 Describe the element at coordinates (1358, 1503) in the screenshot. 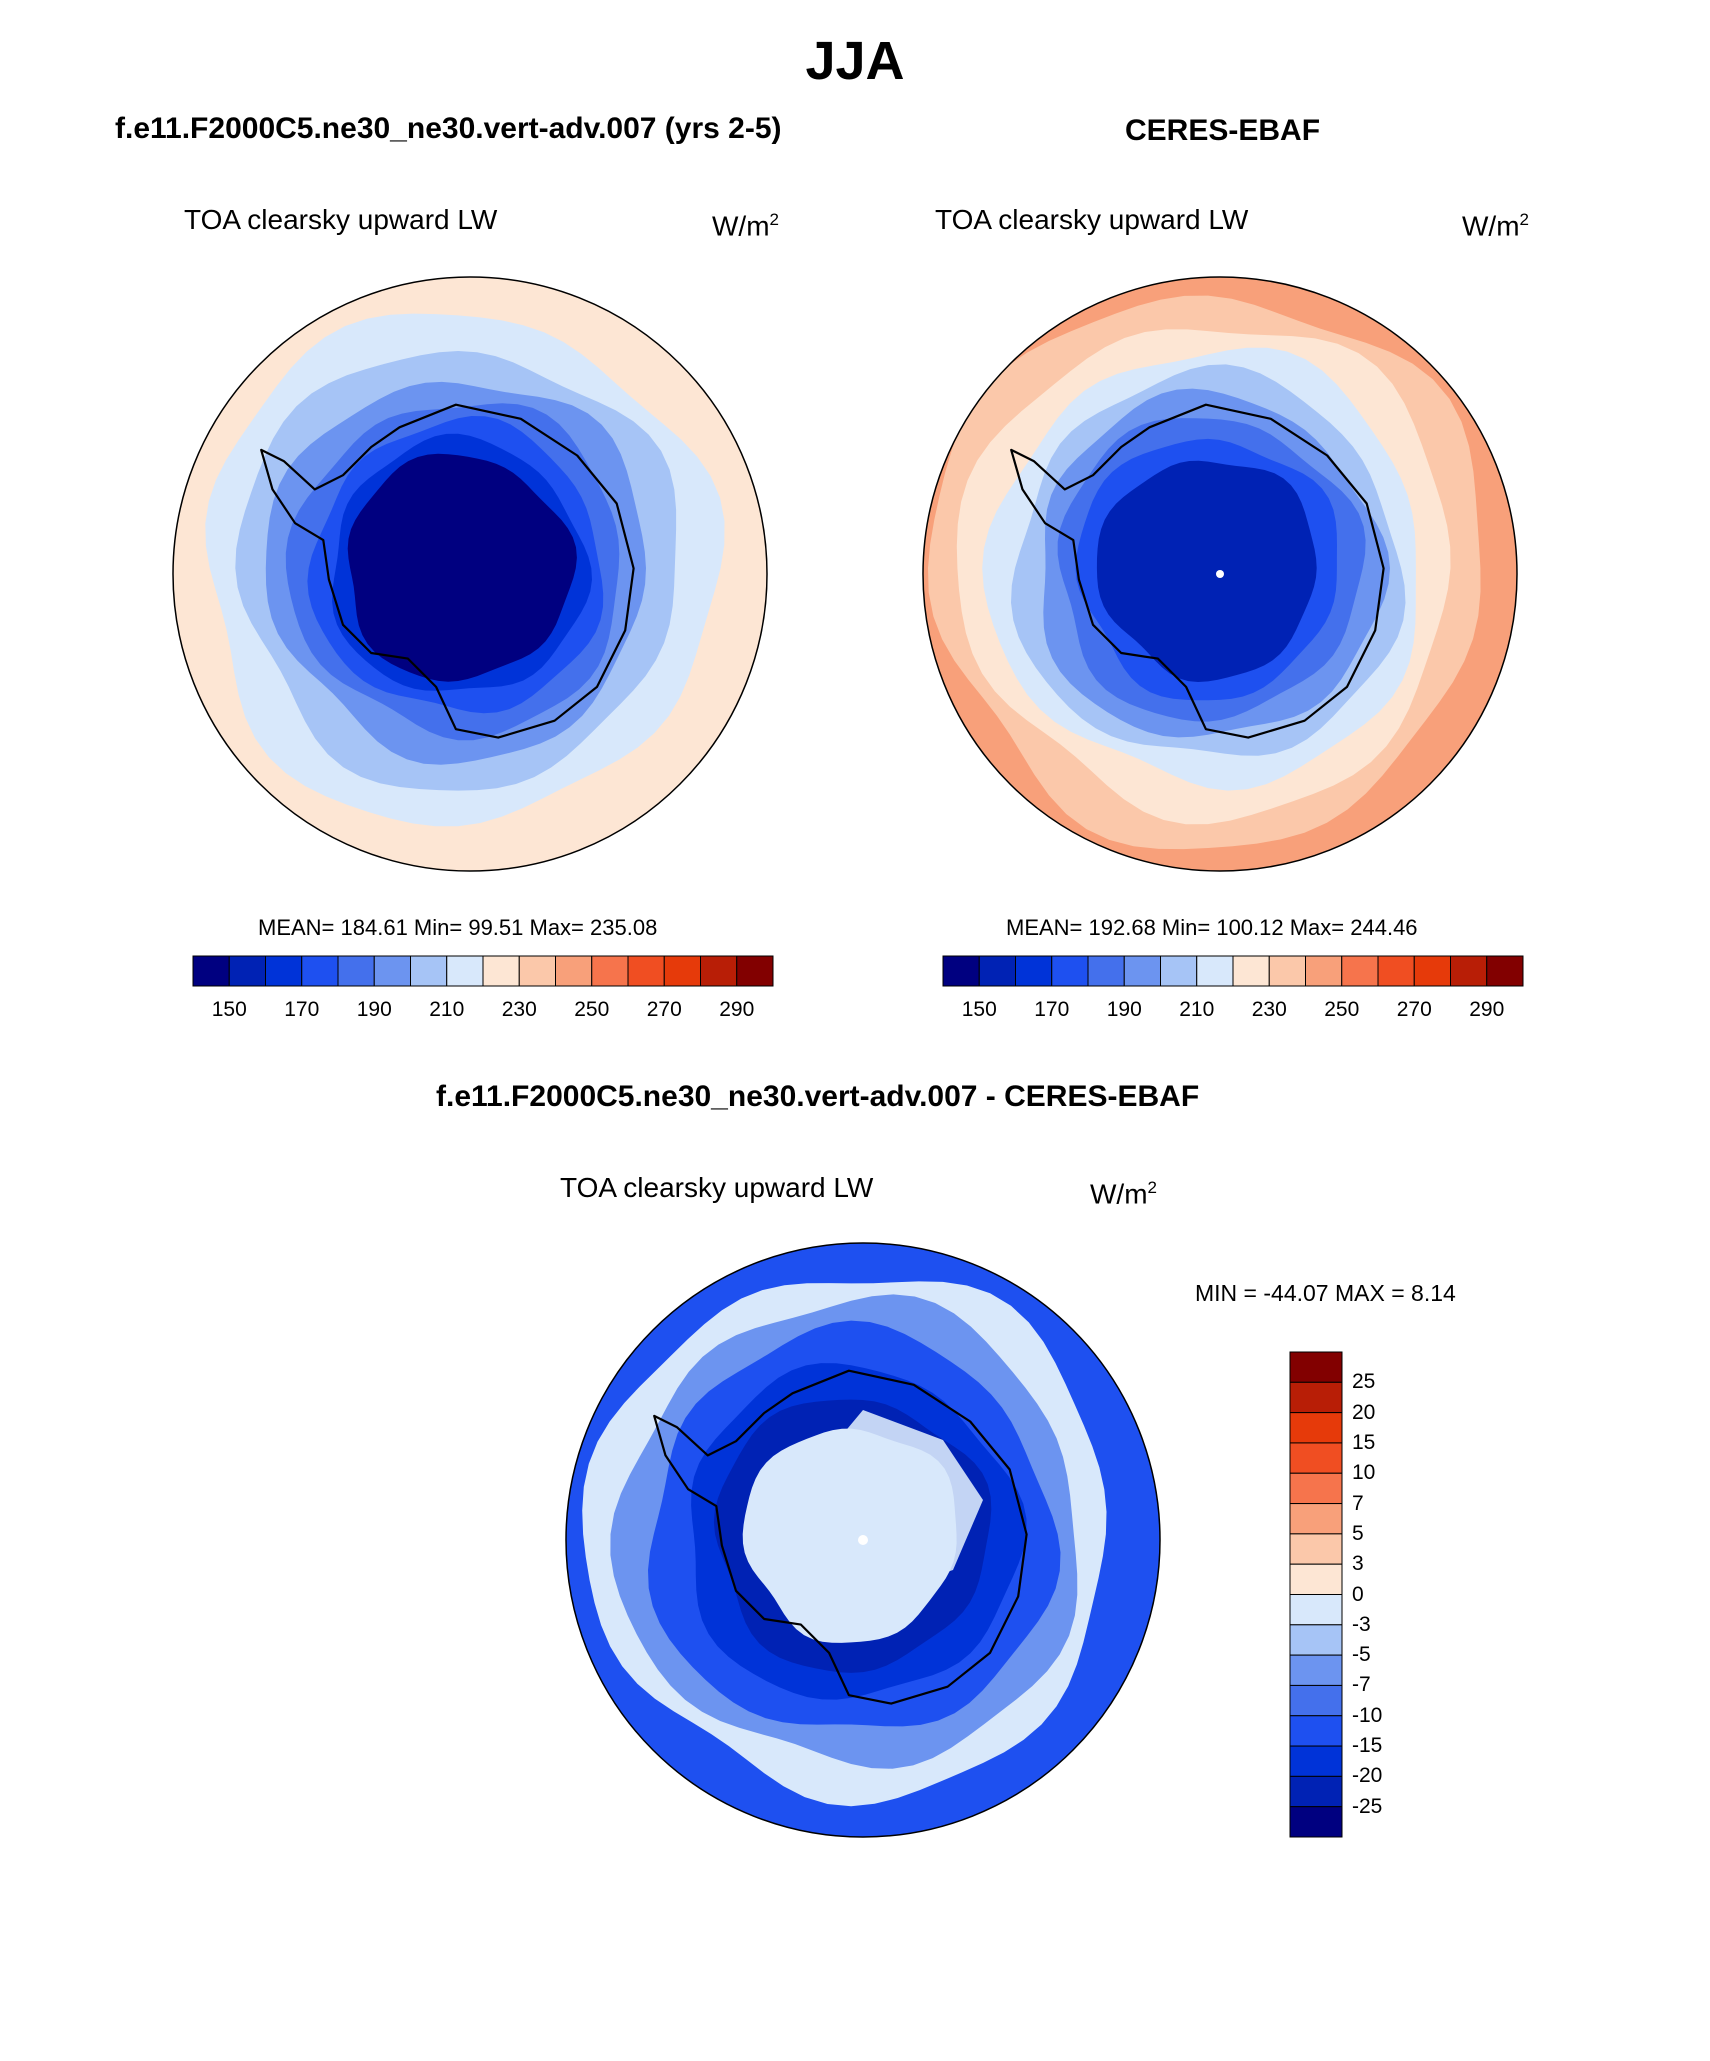

I see `colorbar-tick-label: 7` at that location.